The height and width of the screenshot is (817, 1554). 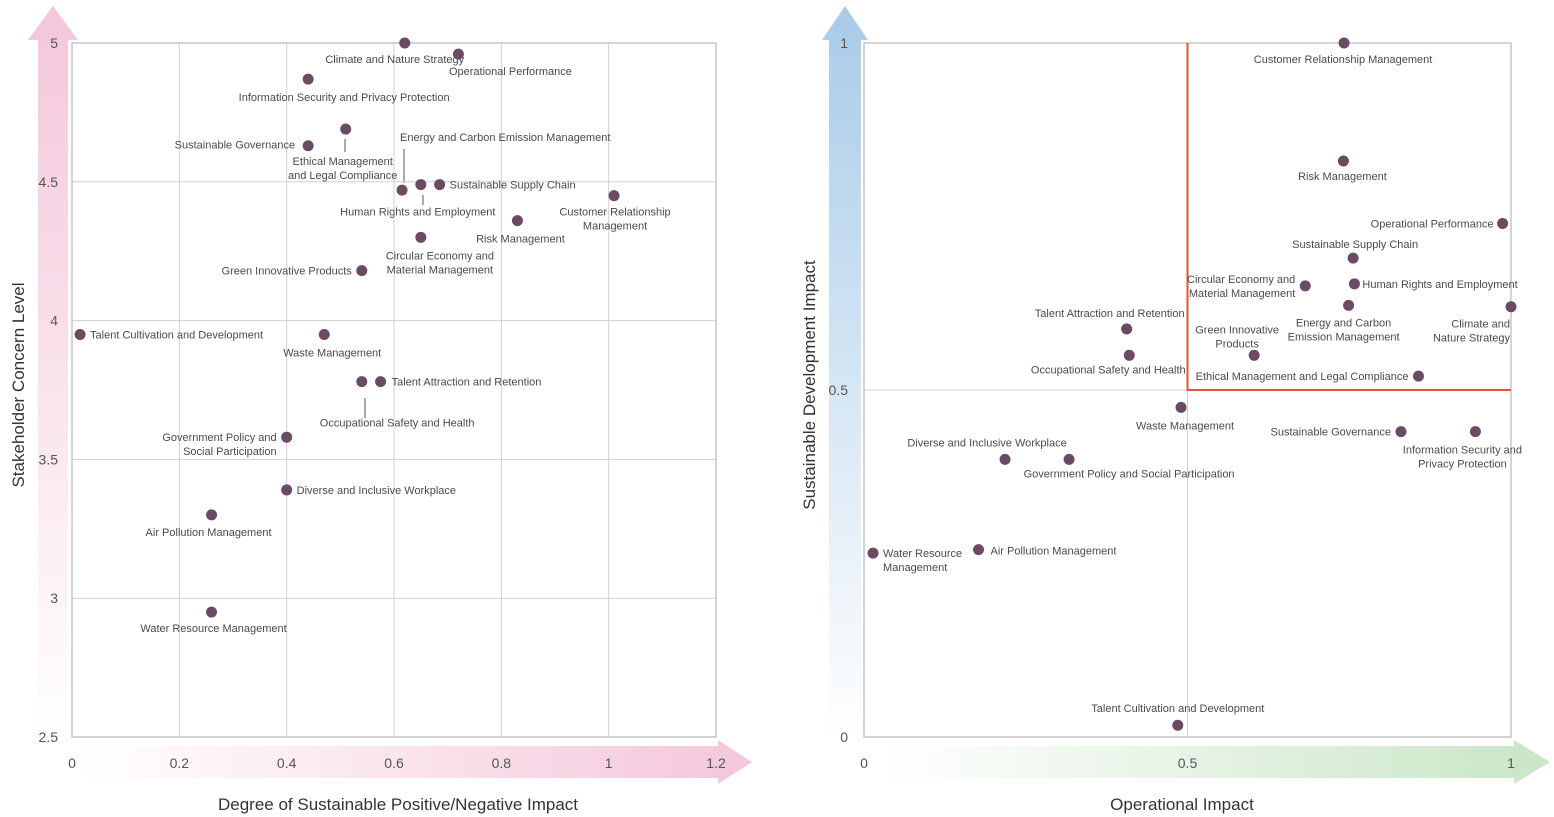 I want to click on y-tick-label: 5, so click(x=54, y=43).